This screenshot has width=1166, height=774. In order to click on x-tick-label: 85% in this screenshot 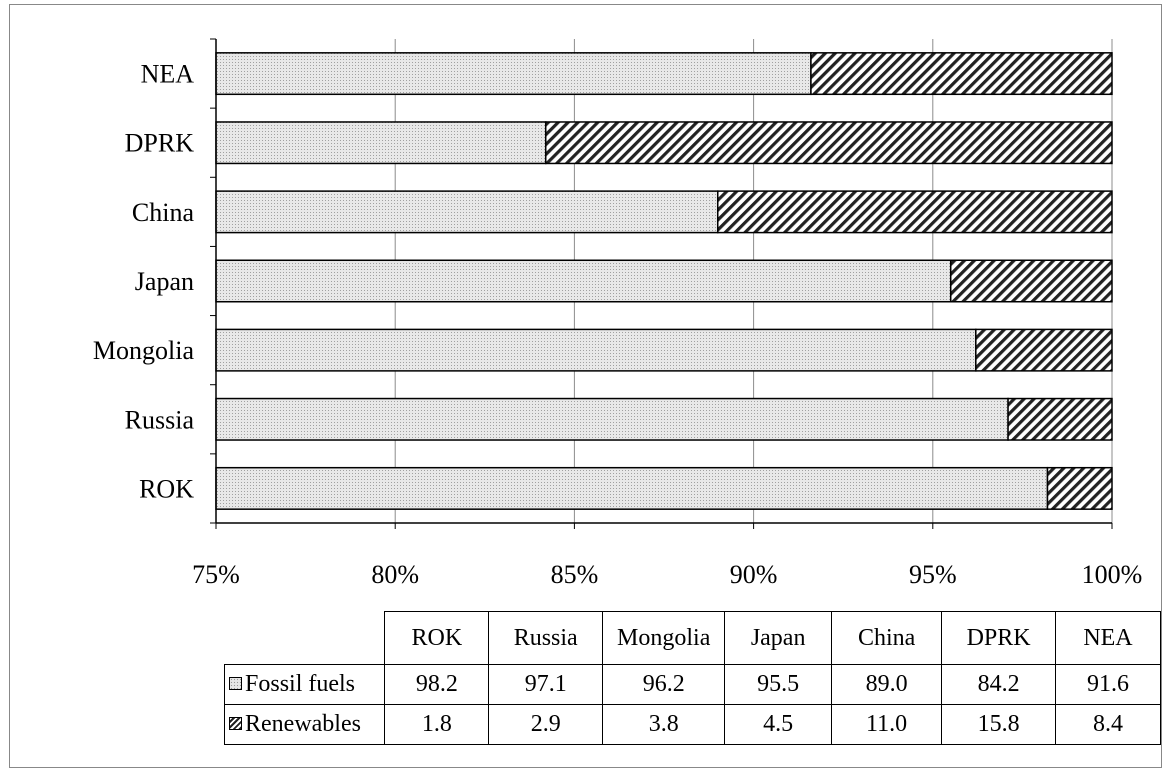, I will do `click(575, 574)`.